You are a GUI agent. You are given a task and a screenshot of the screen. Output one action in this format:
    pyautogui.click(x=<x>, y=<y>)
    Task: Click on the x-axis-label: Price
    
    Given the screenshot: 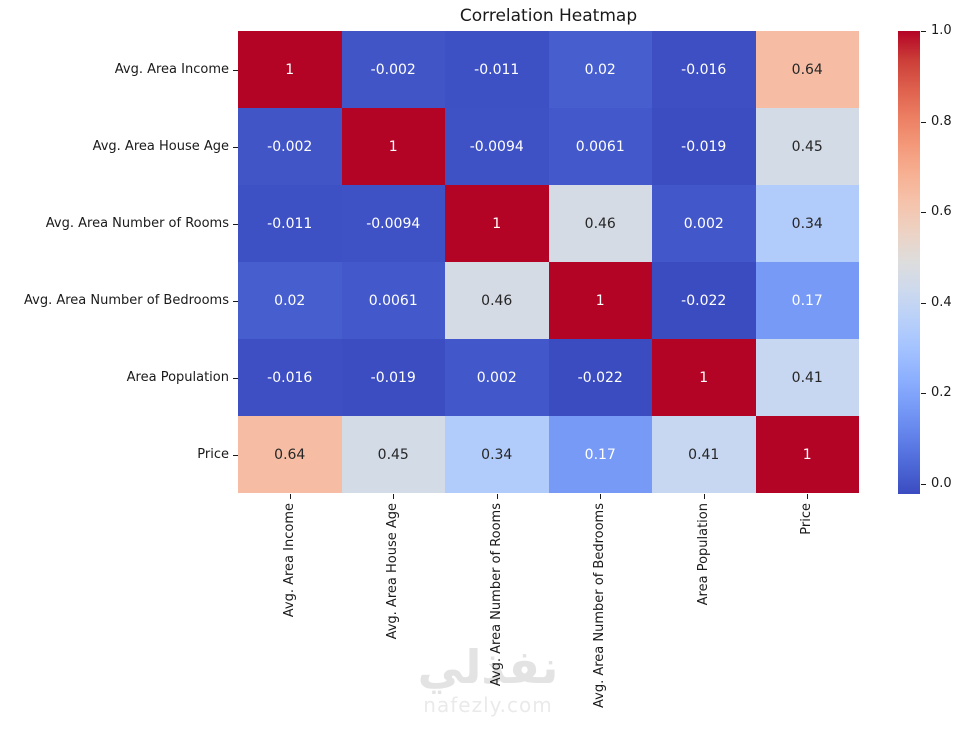 What is the action you would take?
    pyautogui.click(x=807, y=519)
    